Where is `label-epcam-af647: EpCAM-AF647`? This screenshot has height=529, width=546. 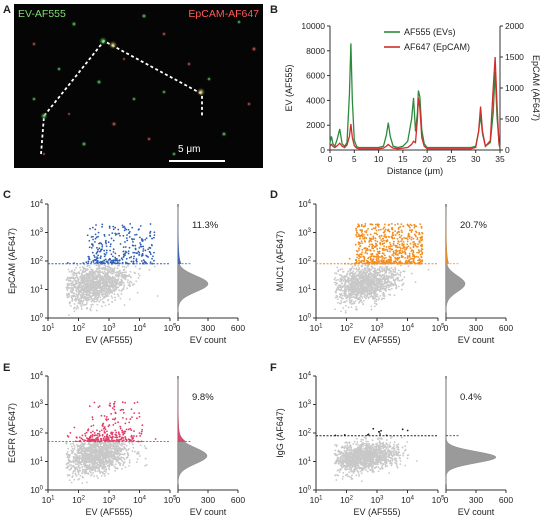
label-epcam-af647: EpCAM-AF647 is located at coordinates (223, 14).